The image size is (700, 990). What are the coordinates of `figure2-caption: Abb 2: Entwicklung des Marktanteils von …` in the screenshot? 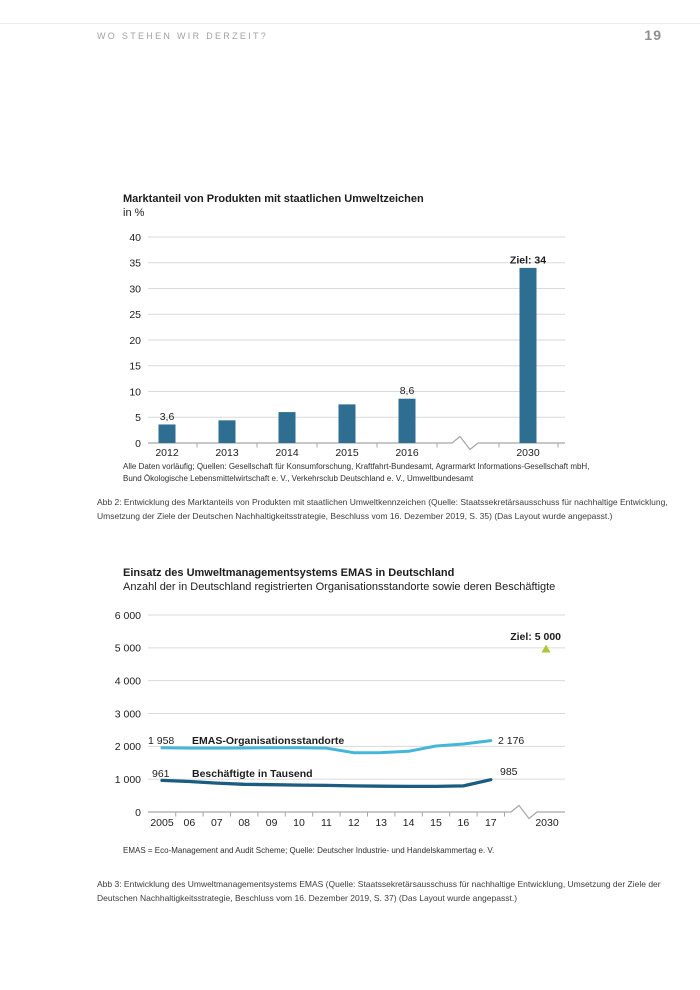 It's located at (382, 509).